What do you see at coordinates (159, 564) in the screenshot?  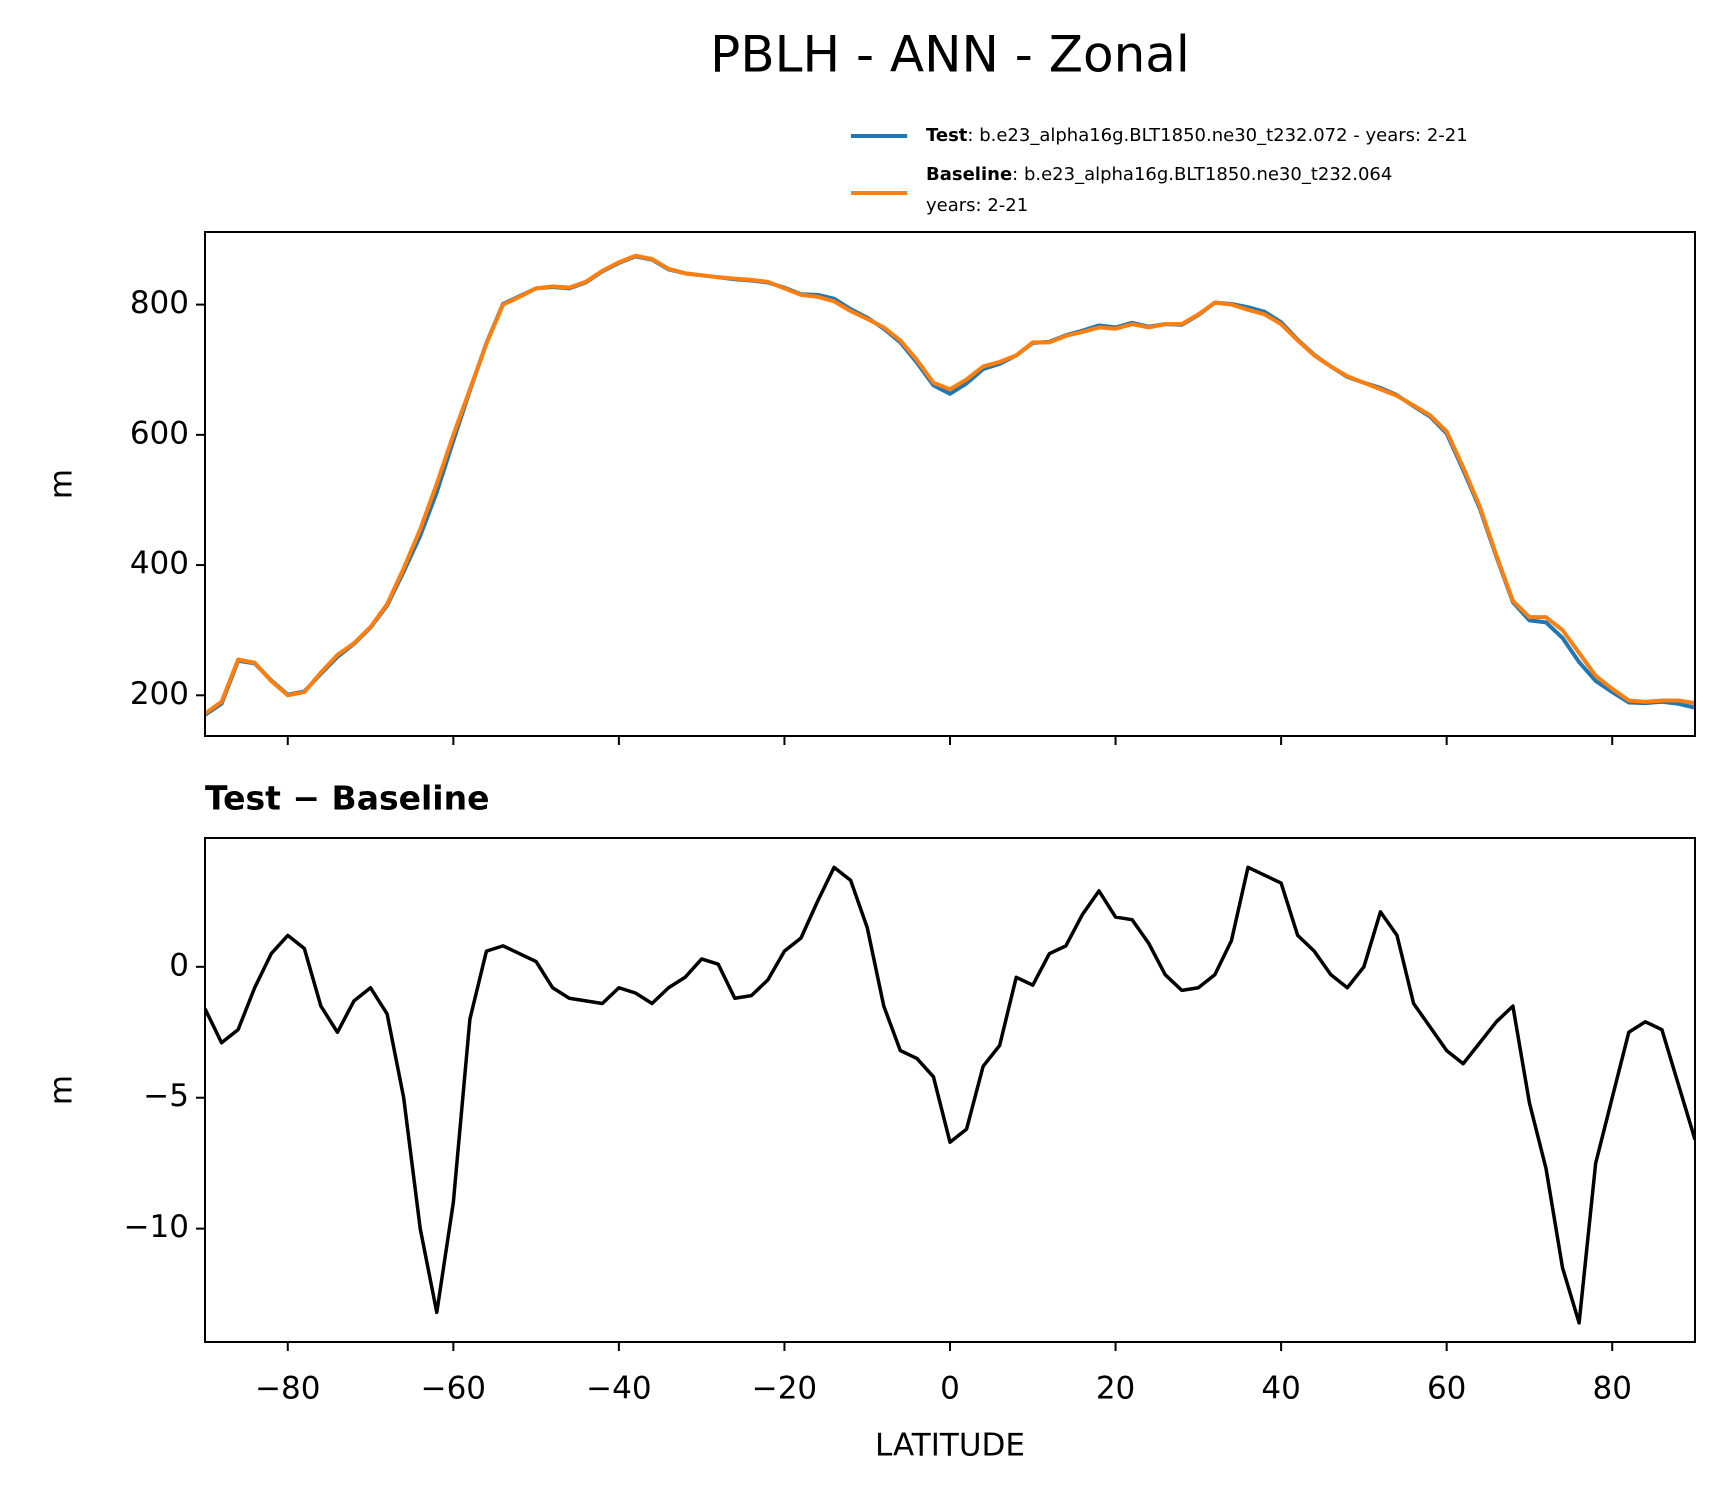 I see `y-tick-label: 400` at bounding box center [159, 564].